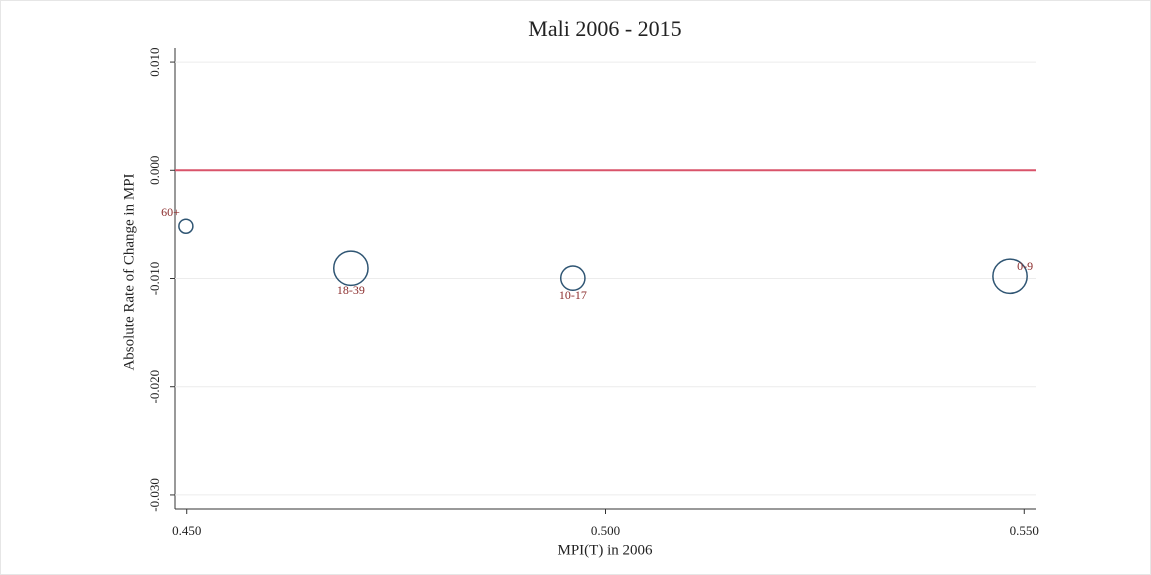 This screenshot has width=1151, height=575. What do you see at coordinates (154, 279) in the screenshot?
I see `y-tick-label: -0.010` at bounding box center [154, 279].